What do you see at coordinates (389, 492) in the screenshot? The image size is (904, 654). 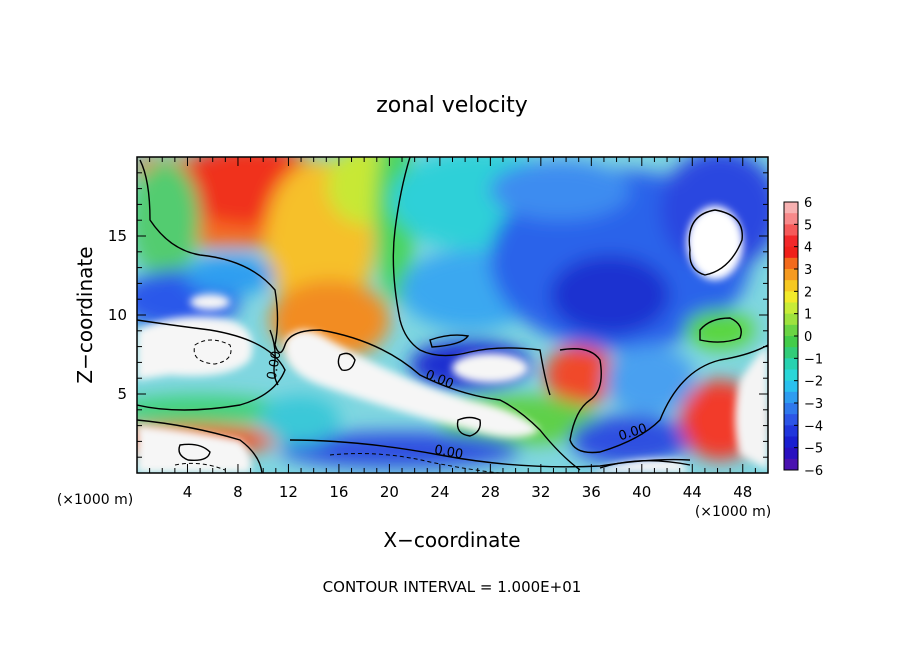 I see `x-tick-label: 20` at bounding box center [389, 492].